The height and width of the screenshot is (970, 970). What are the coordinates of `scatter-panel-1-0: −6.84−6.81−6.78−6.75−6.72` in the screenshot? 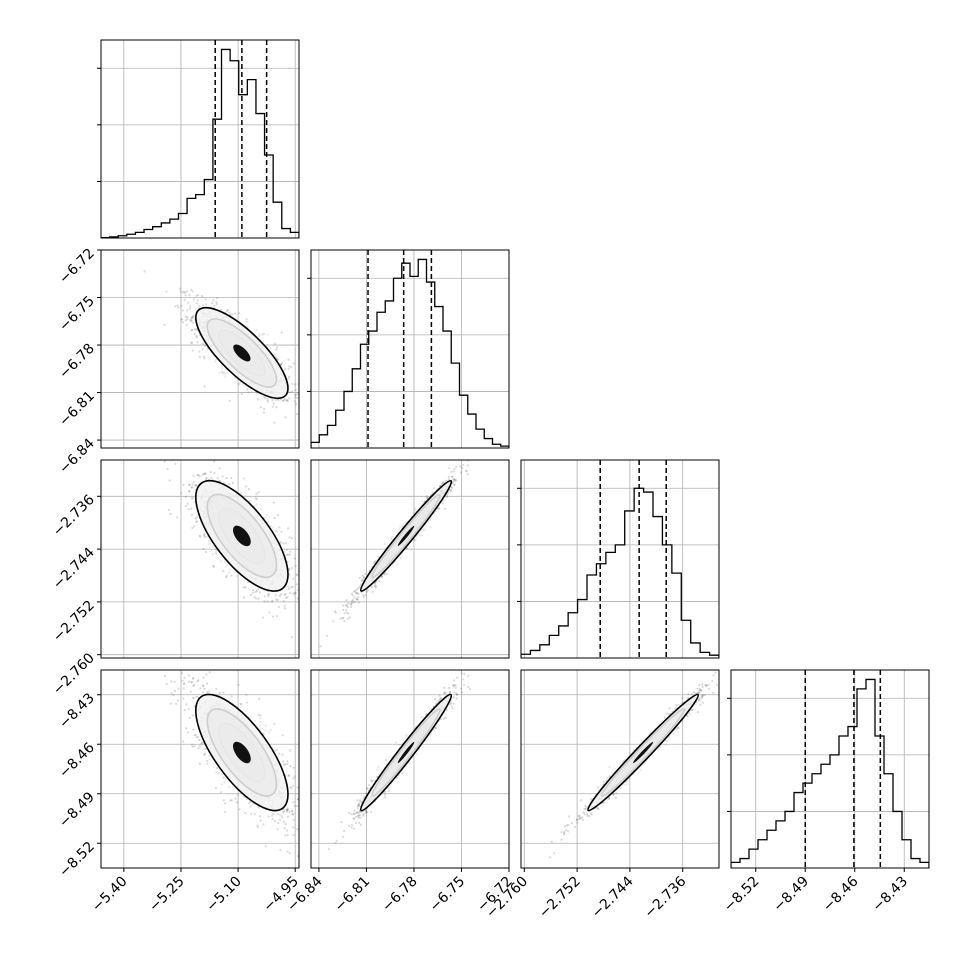 It's located at (178, 361).